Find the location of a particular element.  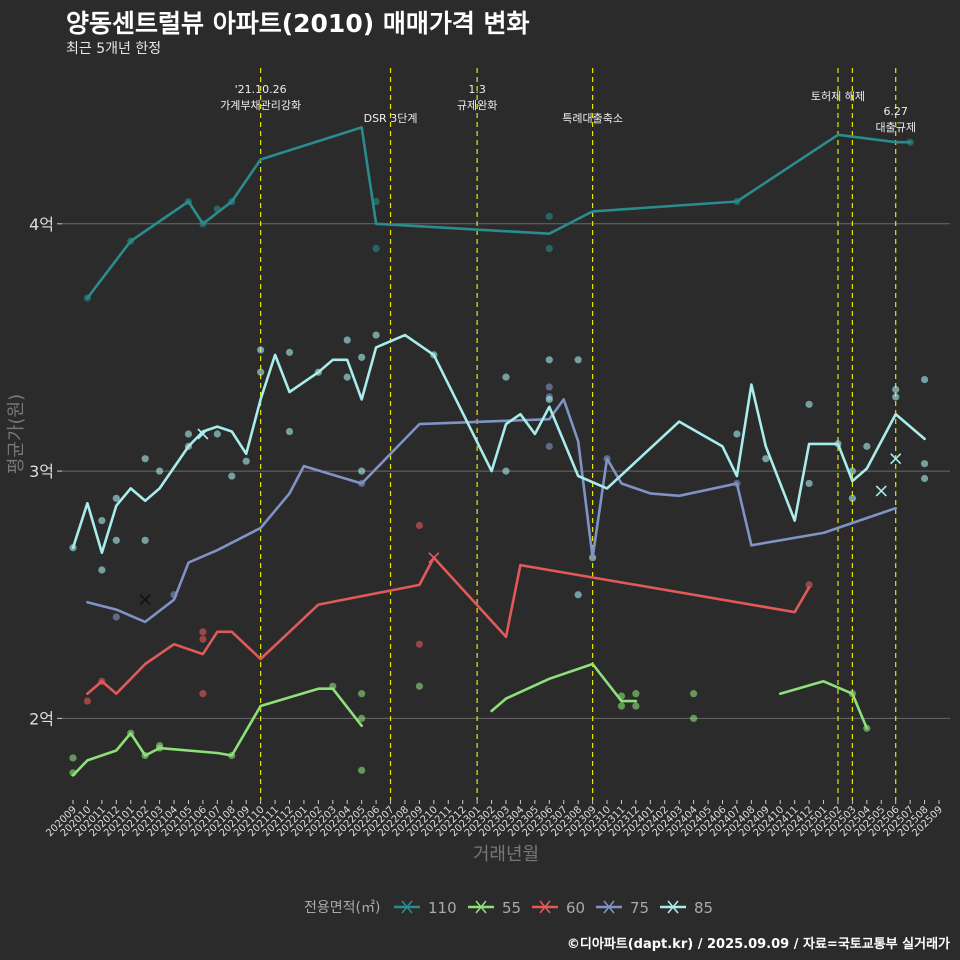

y-axis-title: 평균가(원) is located at coordinates (16, 434).